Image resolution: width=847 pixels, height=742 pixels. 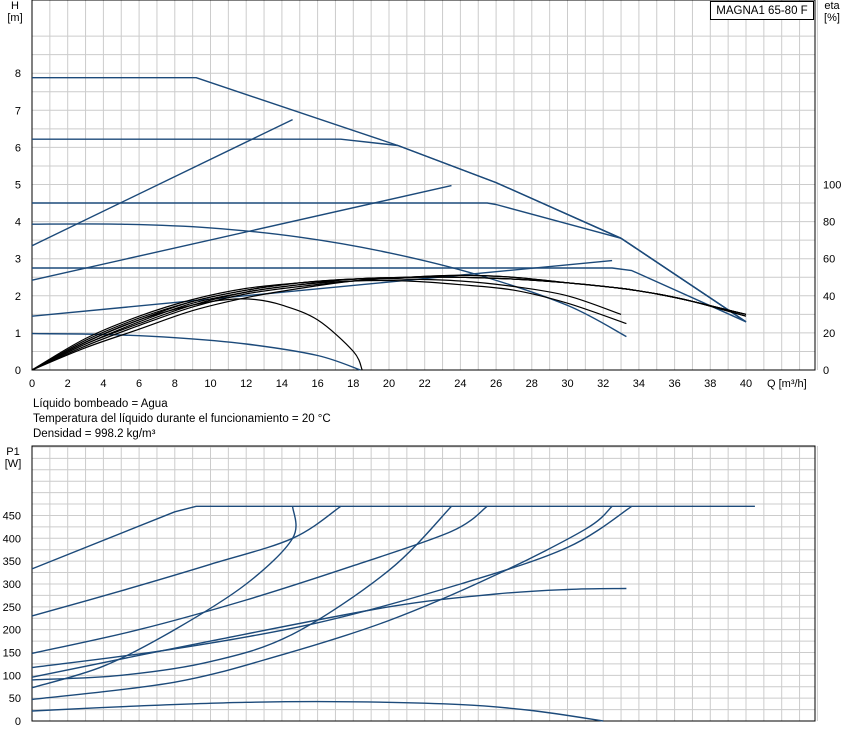 What do you see at coordinates (14, 18) in the screenshot?
I see `h-axis-label-line-1: [m]` at bounding box center [14, 18].